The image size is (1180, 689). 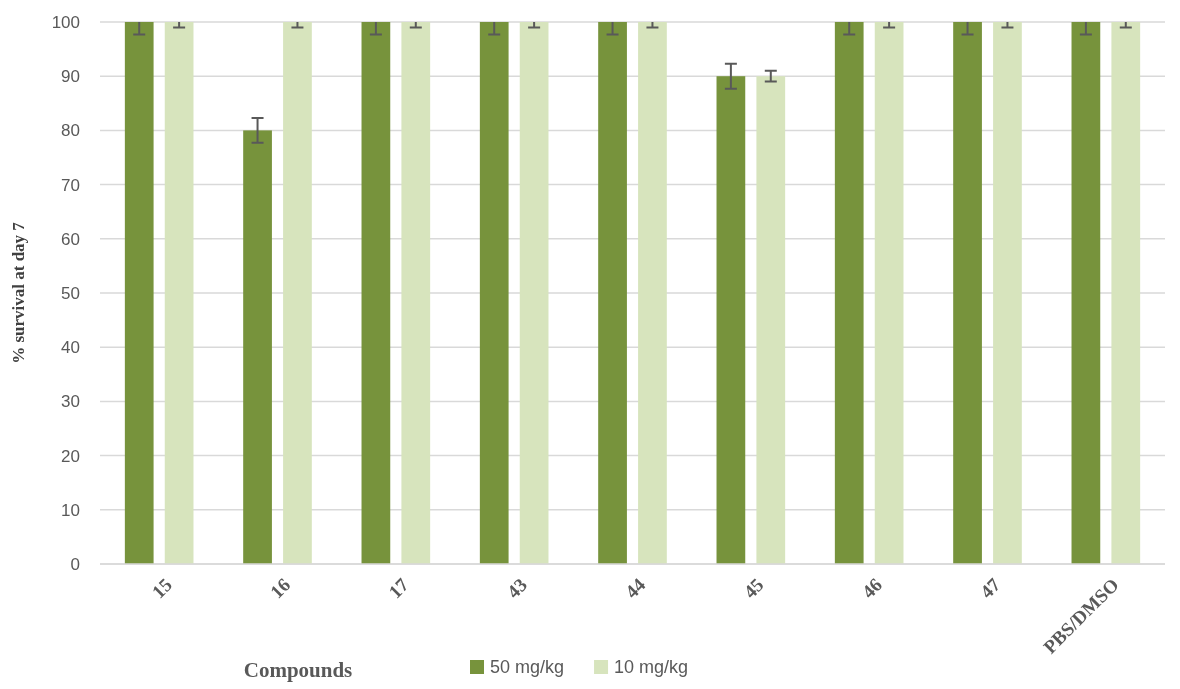 What do you see at coordinates (70, 348) in the screenshot?
I see `y-tick-label: 40` at bounding box center [70, 348].